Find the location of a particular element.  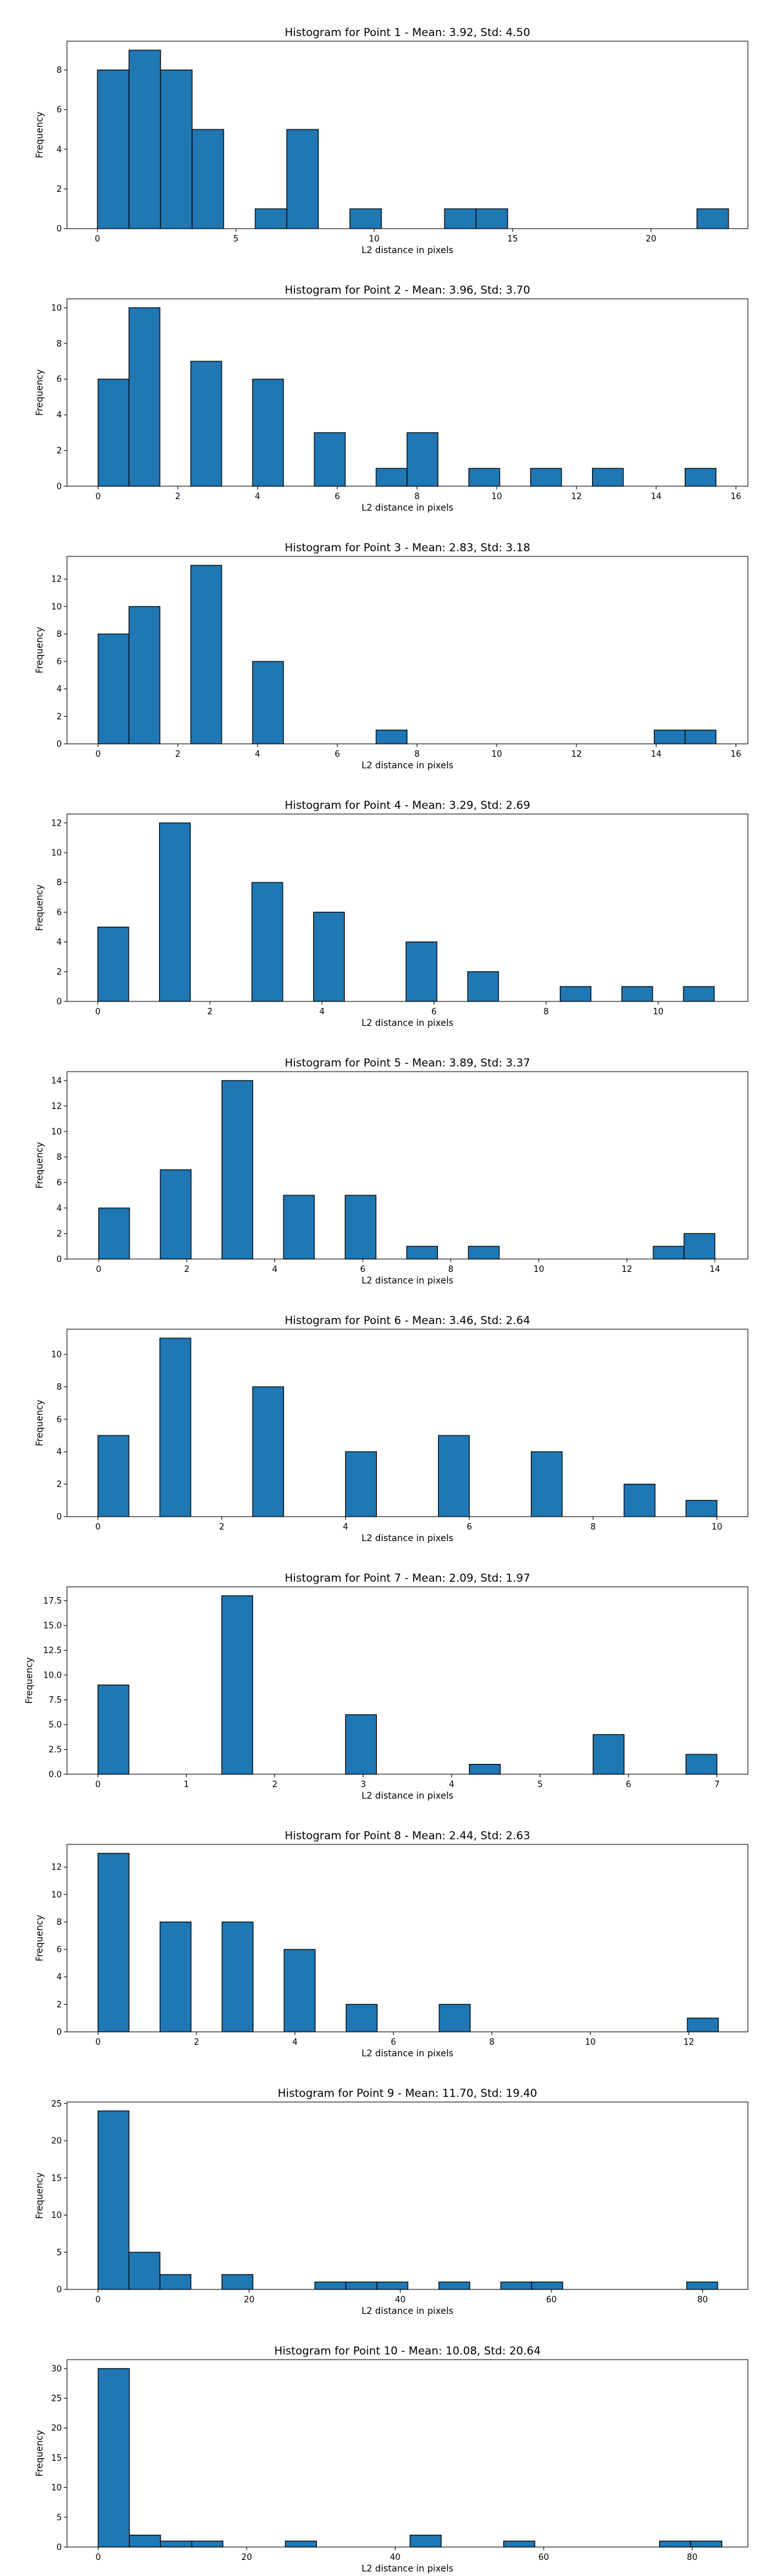

x-tick-label: 5 is located at coordinates (235, 239).